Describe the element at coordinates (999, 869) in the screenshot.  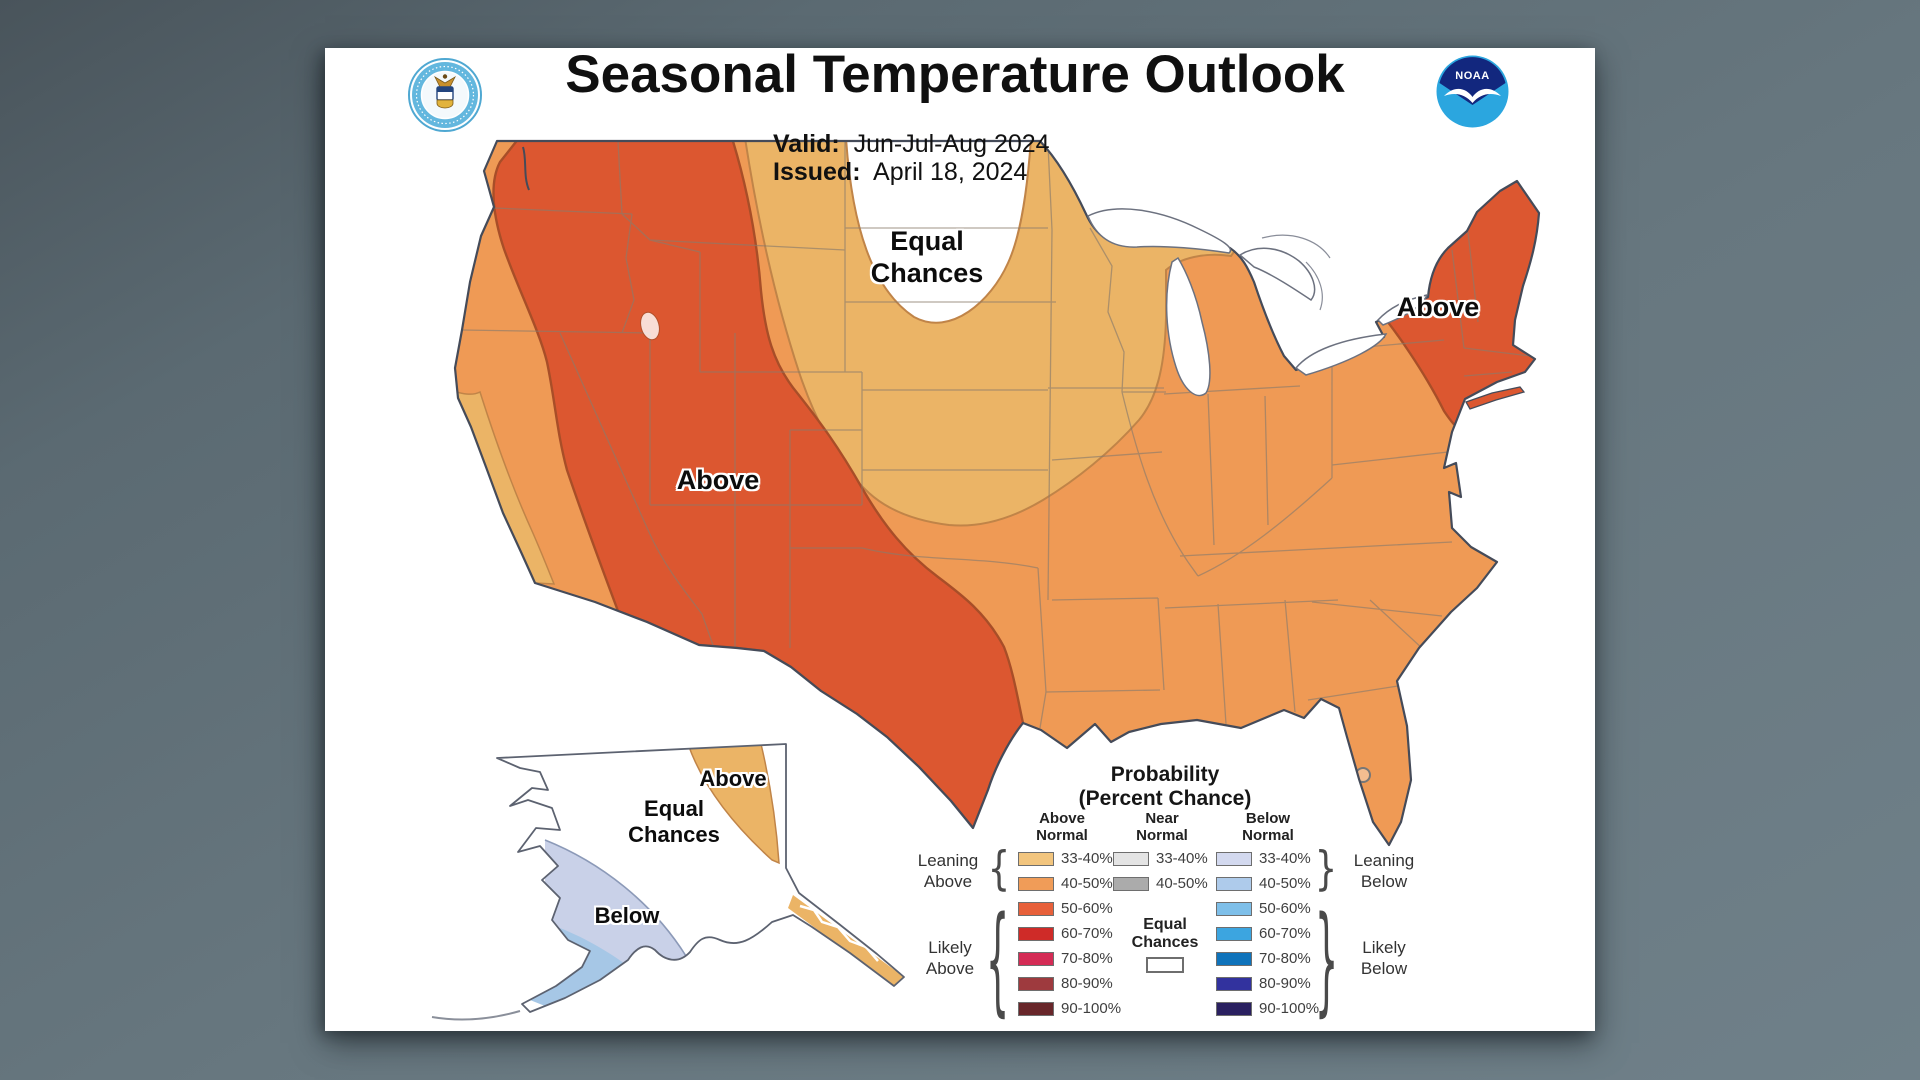
I see `leaning-above-brace: {` at that location.